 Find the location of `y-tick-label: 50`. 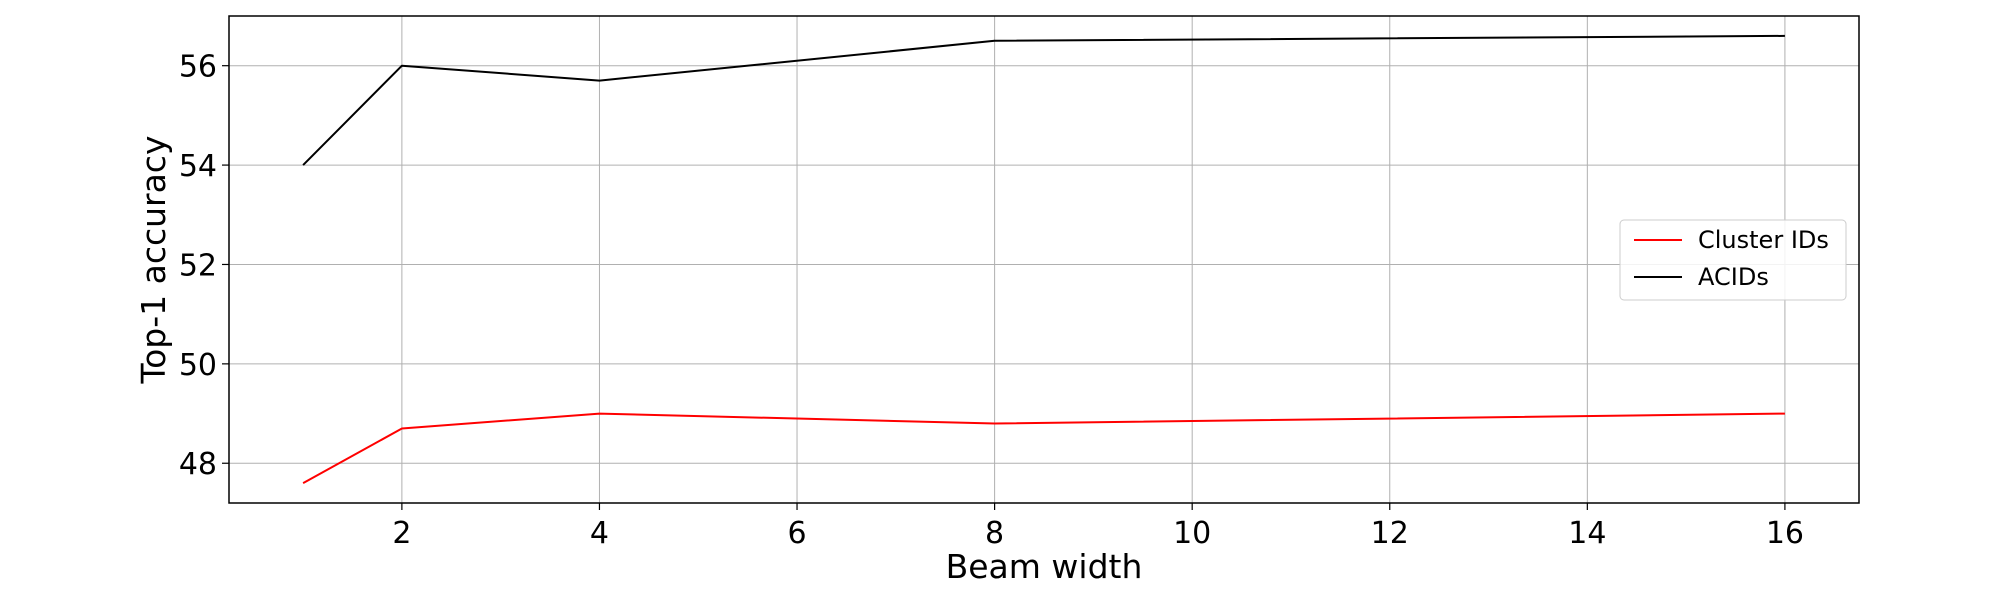

y-tick-label: 50 is located at coordinates (198, 365).